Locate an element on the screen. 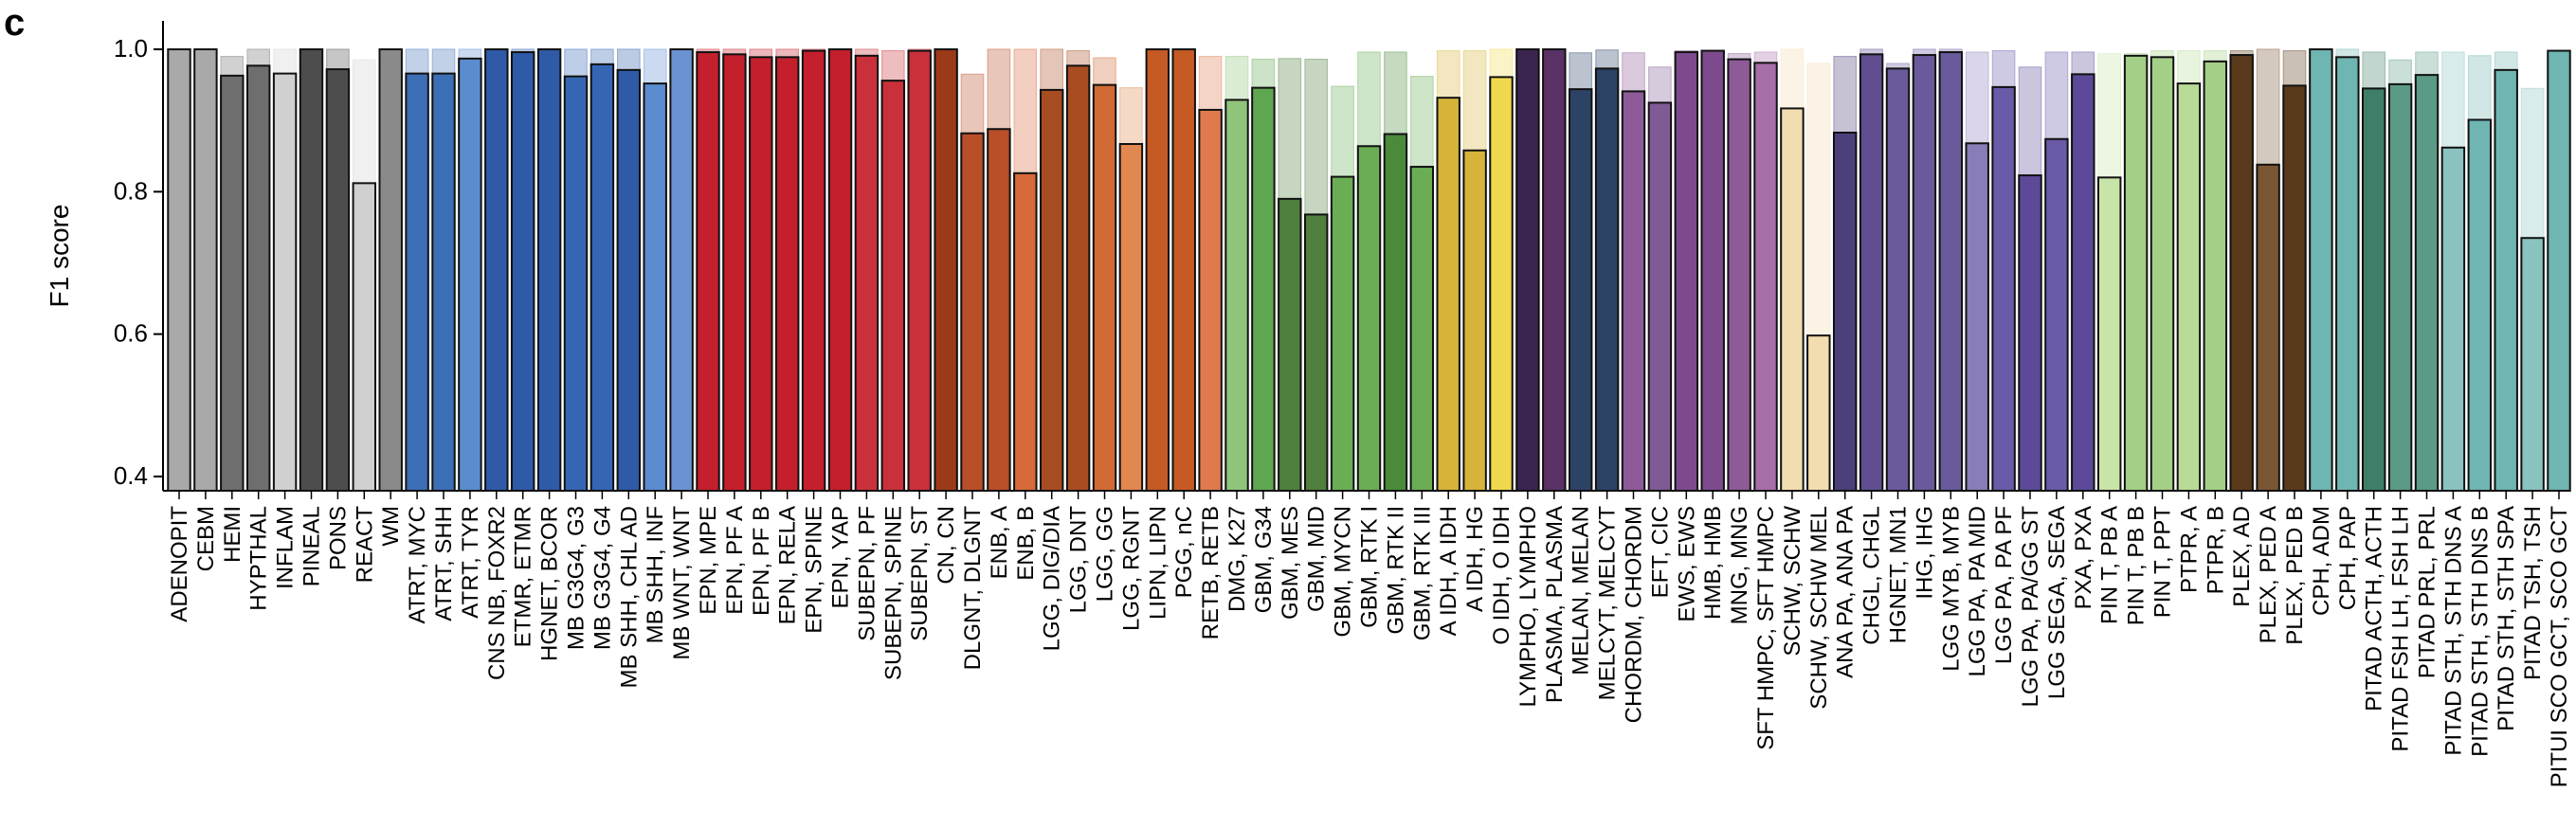 Image resolution: width=2576 pixels, height=828 pixels. x-tick-label: CHGL, CHGL is located at coordinates (1872, 575).